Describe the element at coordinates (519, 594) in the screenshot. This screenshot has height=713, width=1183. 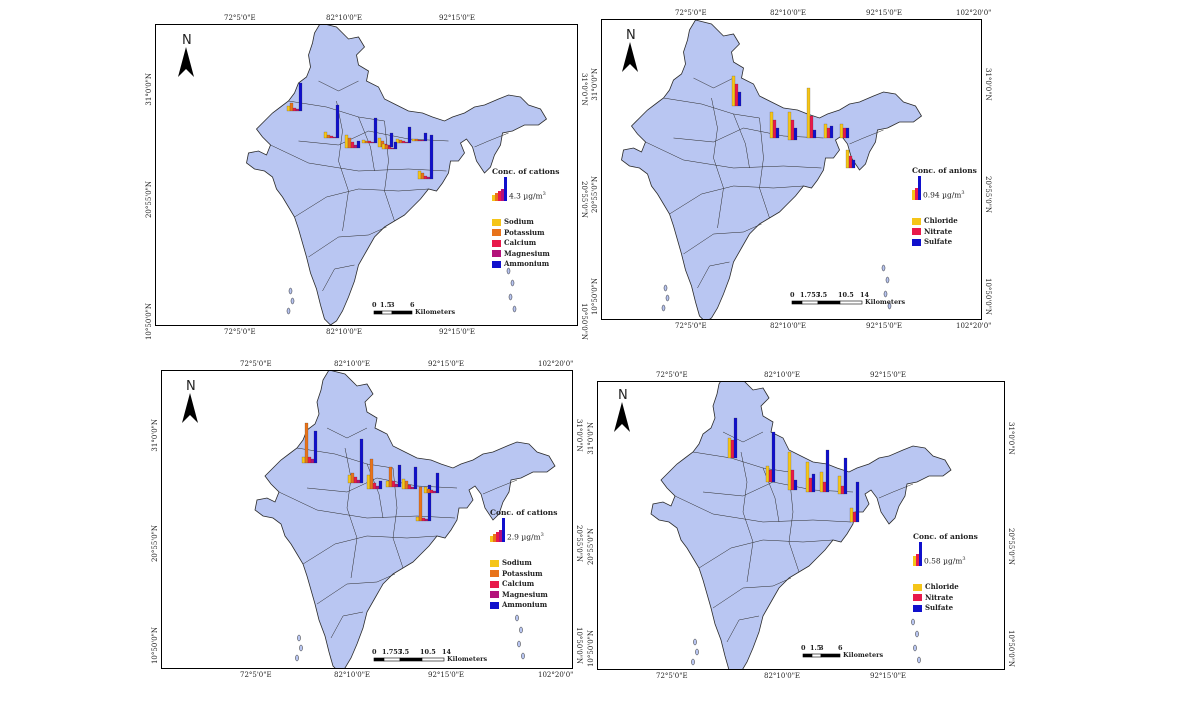
I see `legend-item: Magnesium` at that location.